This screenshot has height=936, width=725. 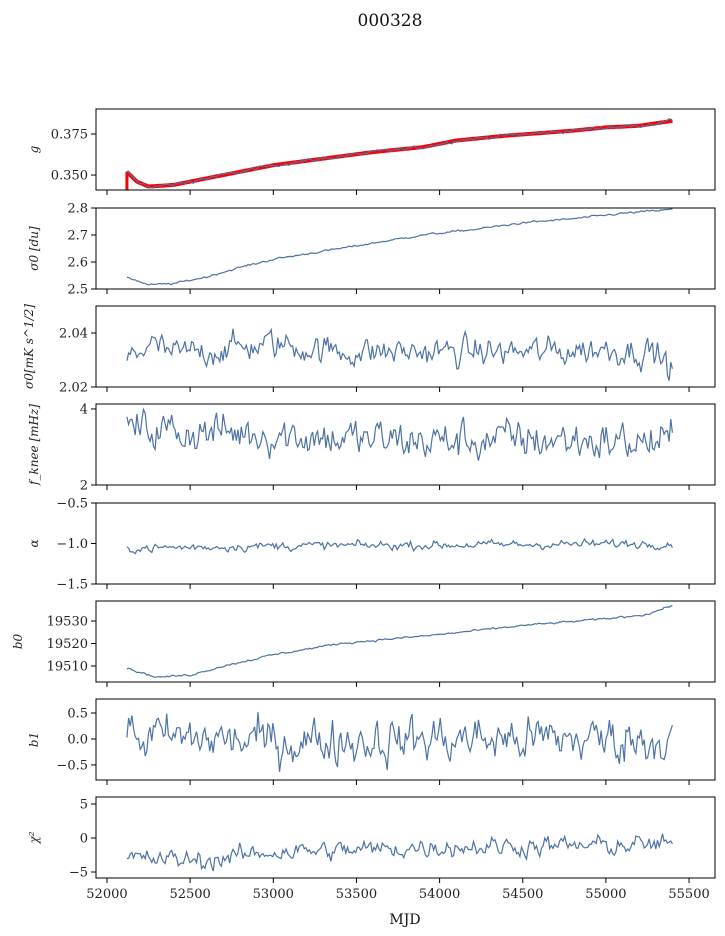 What do you see at coordinates (73, 334) in the screenshot?
I see `y-tick-label: 2.04` at bounding box center [73, 334].